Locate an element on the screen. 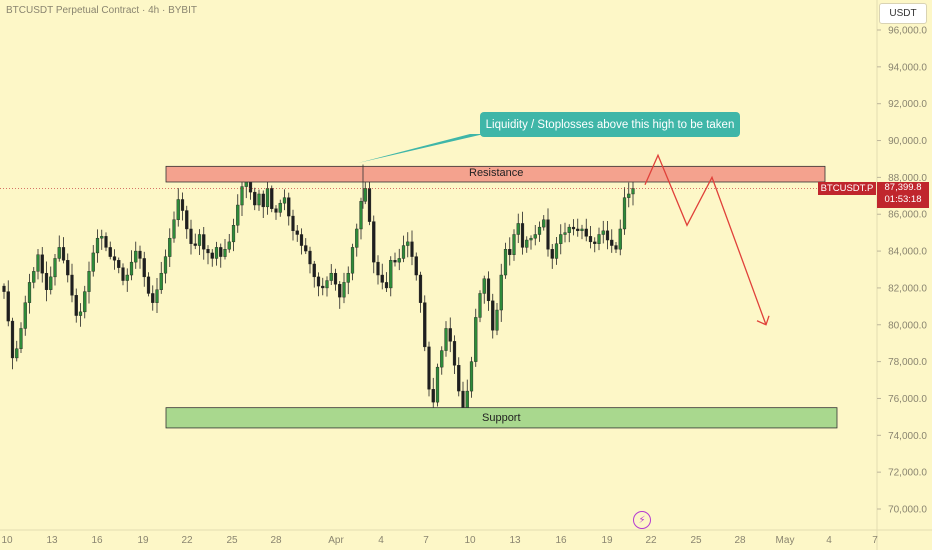 The width and height of the screenshot is (932, 550). x-tick-label: 25 is located at coordinates (696, 540).